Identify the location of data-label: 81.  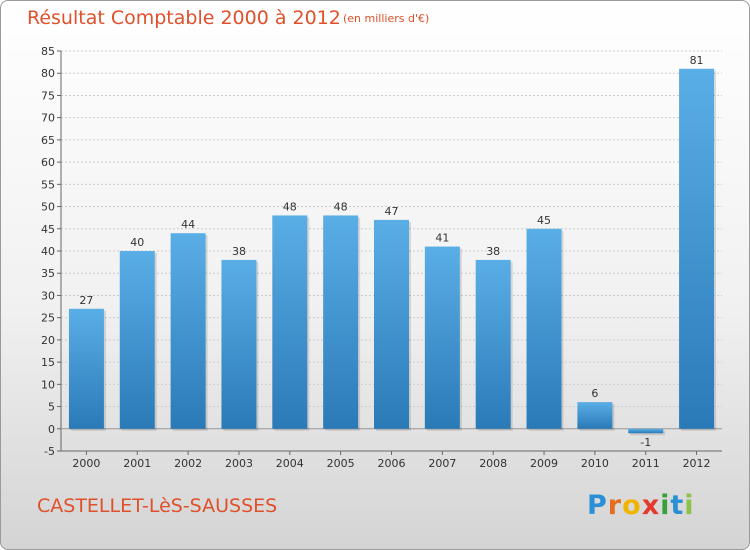
(697, 60).